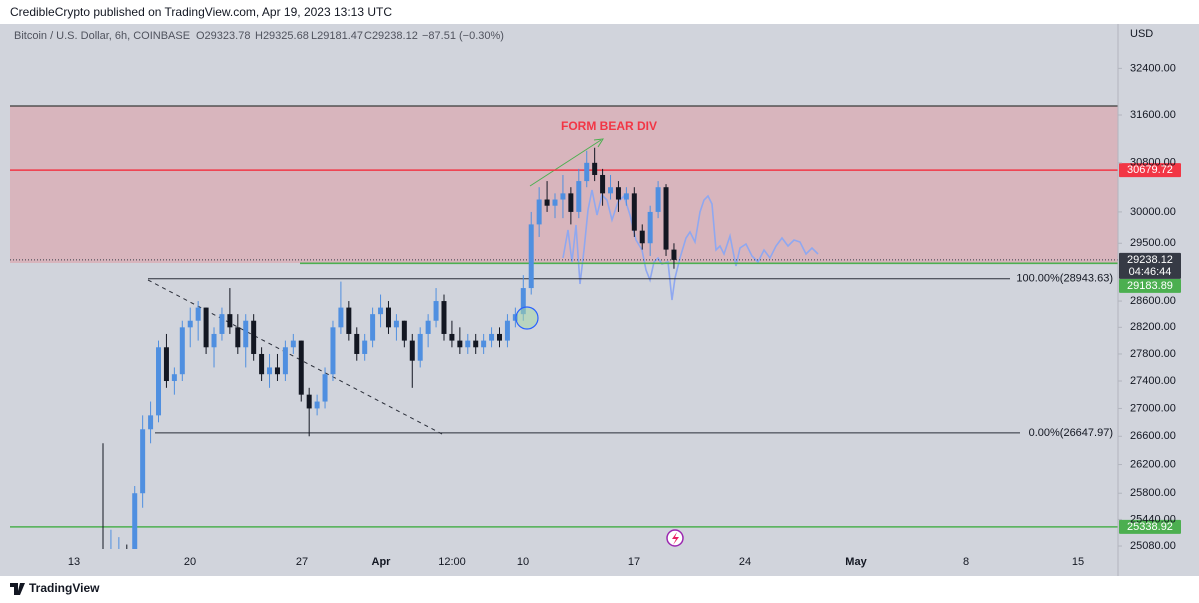 The width and height of the screenshot is (1199, 603). I want to click on arrow-head, so click(598, 143).